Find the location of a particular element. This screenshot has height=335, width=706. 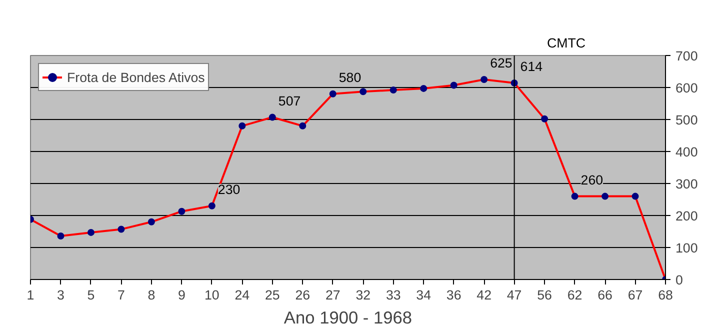

legend-label: Frota de Bondes Ativos is located at coordinates (136, 77).